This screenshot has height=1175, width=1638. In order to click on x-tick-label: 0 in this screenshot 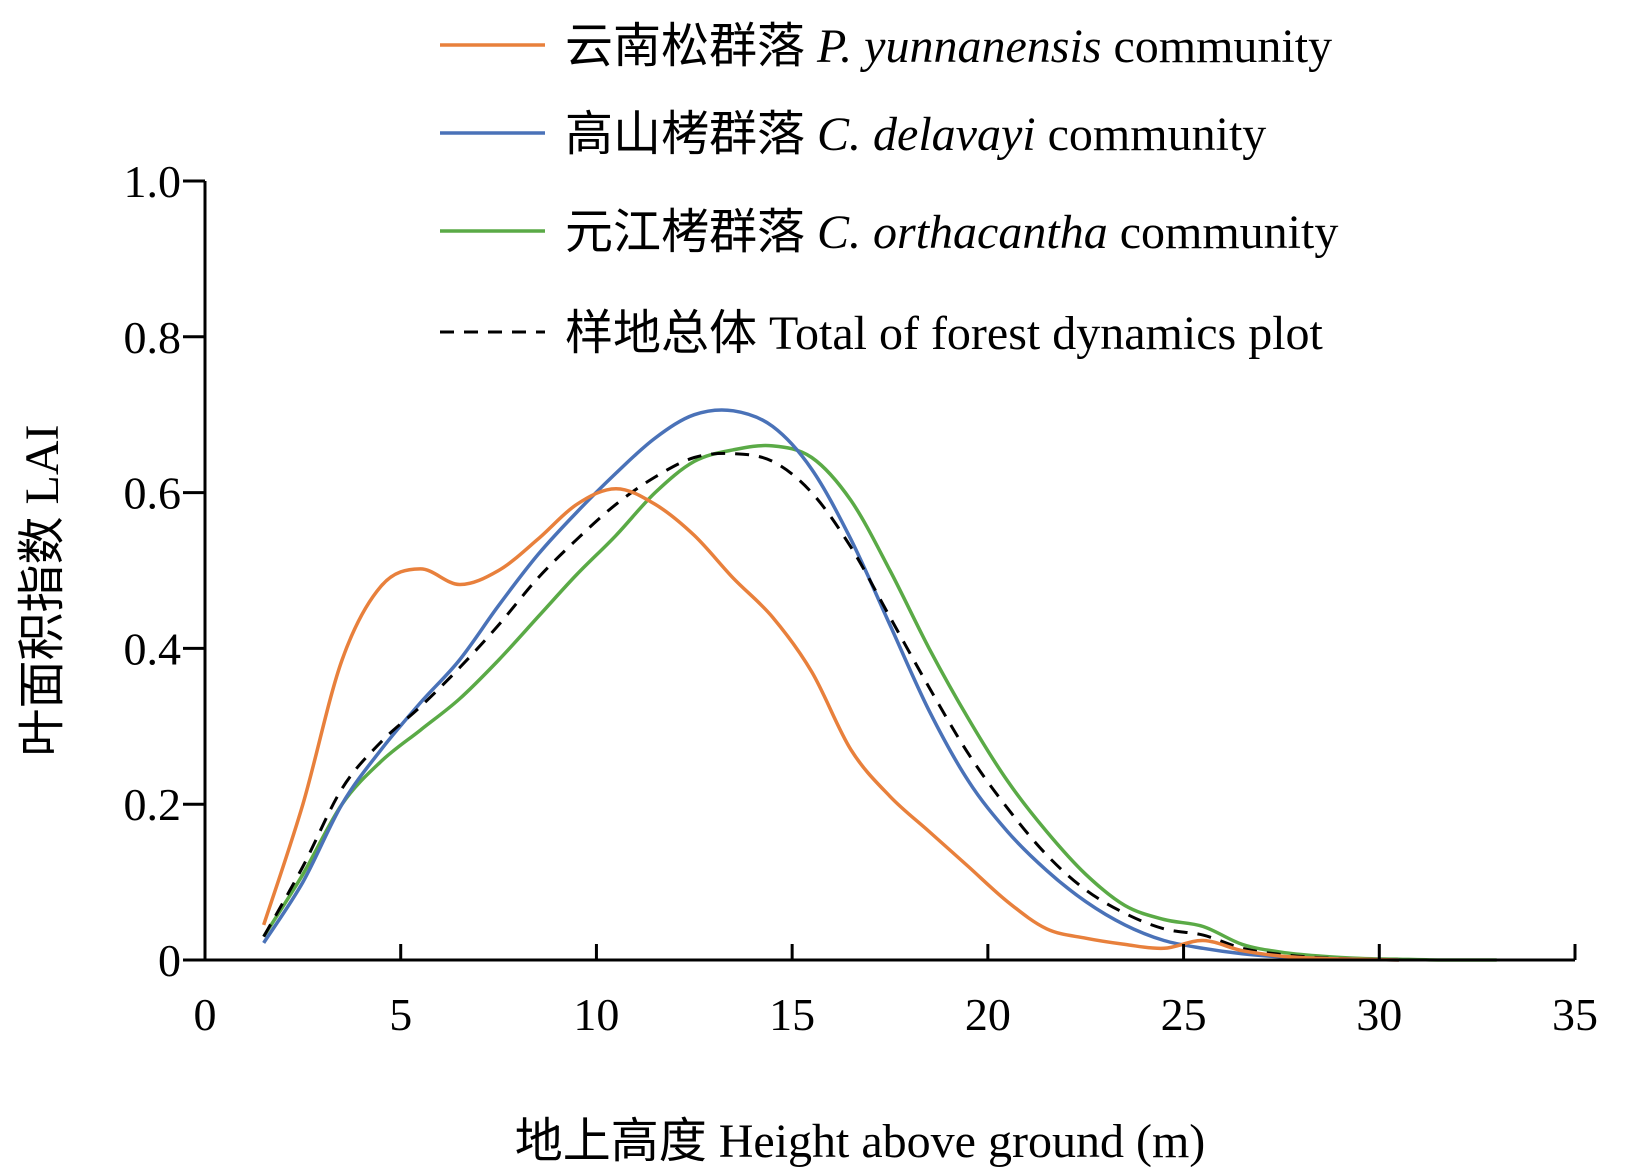, I will do `click(205, 1014)`.